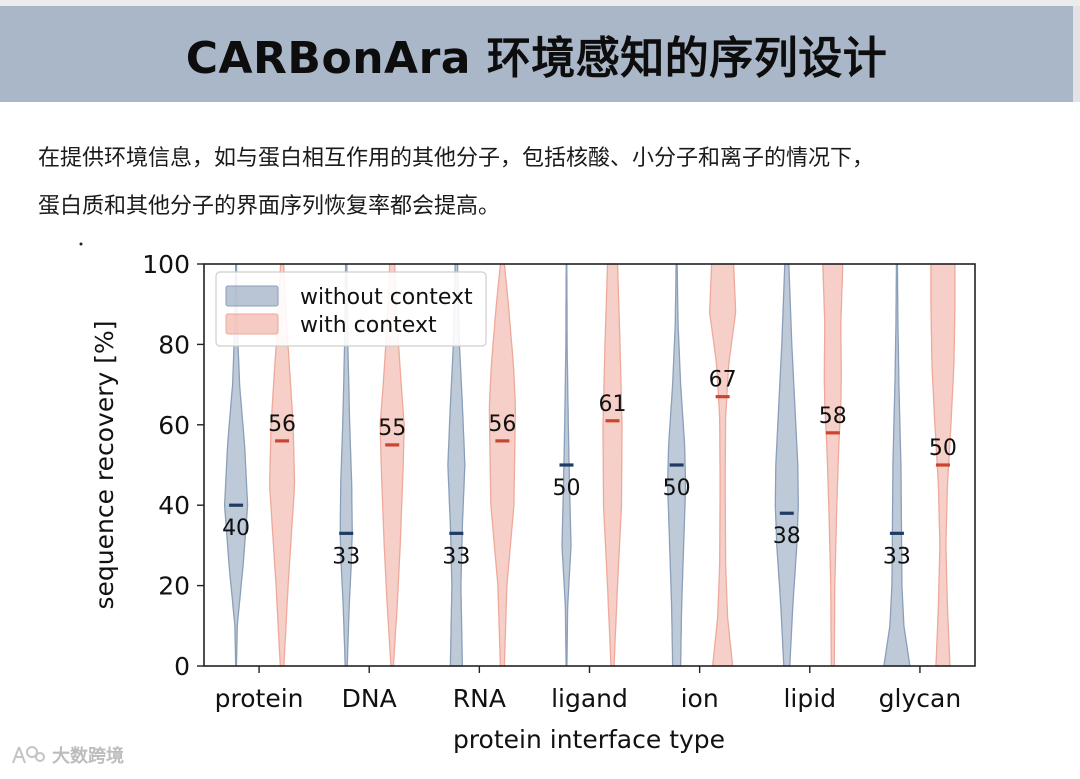 This screenshot has height=779, width=1080. I want to click on y-tick-label-60: 60, so click(174, 425).